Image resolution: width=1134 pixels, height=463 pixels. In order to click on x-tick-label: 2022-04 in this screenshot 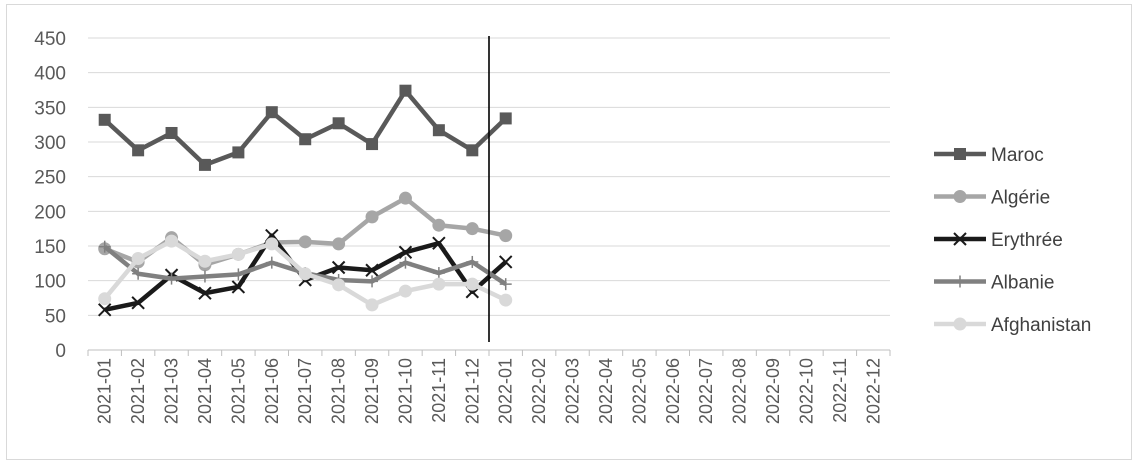, I will do `click(606, 391)`.